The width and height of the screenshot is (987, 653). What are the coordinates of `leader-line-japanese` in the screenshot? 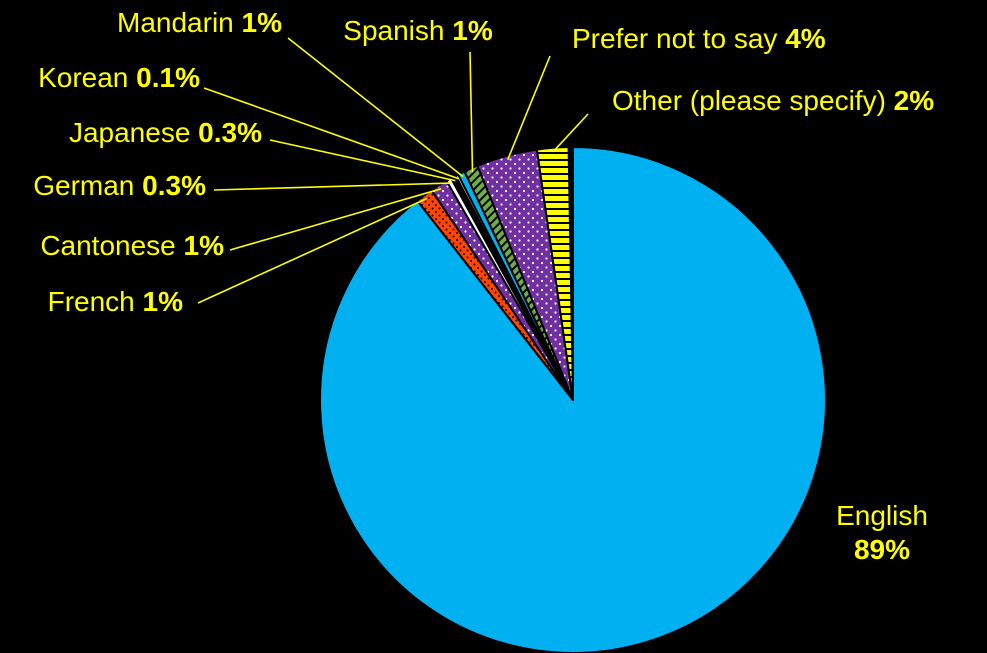 It's located at (362, 160).